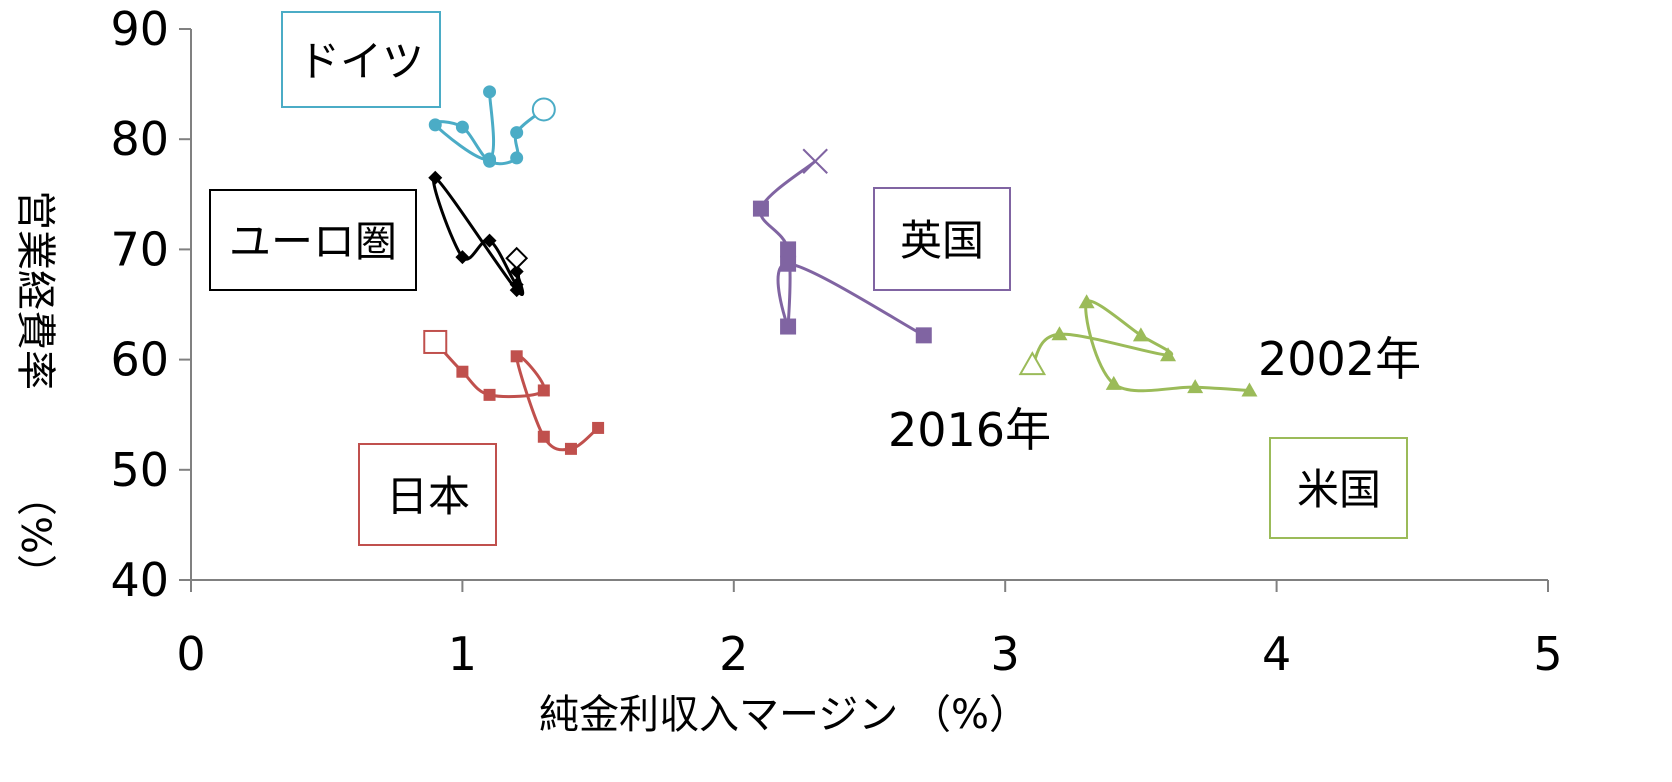 The width and height of the screenshot is (1672, 782). I want to click on x-tick-label: 4, so click(1276, 654).